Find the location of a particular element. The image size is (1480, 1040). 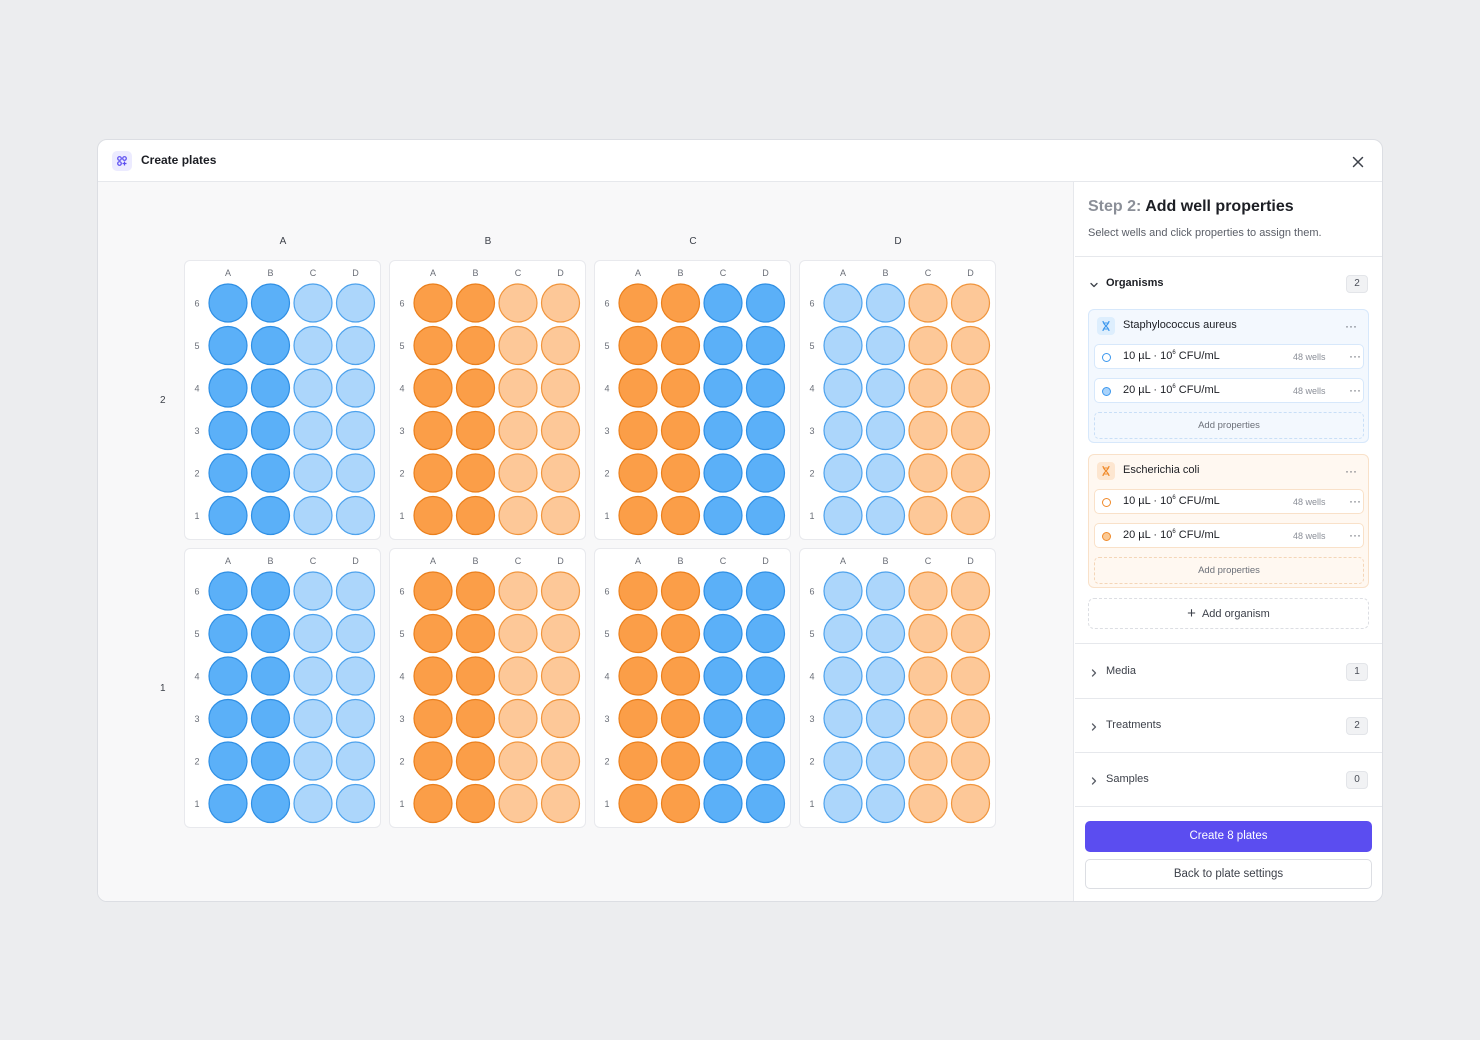

well-a2-b3 is located at coordinates (270, 430).